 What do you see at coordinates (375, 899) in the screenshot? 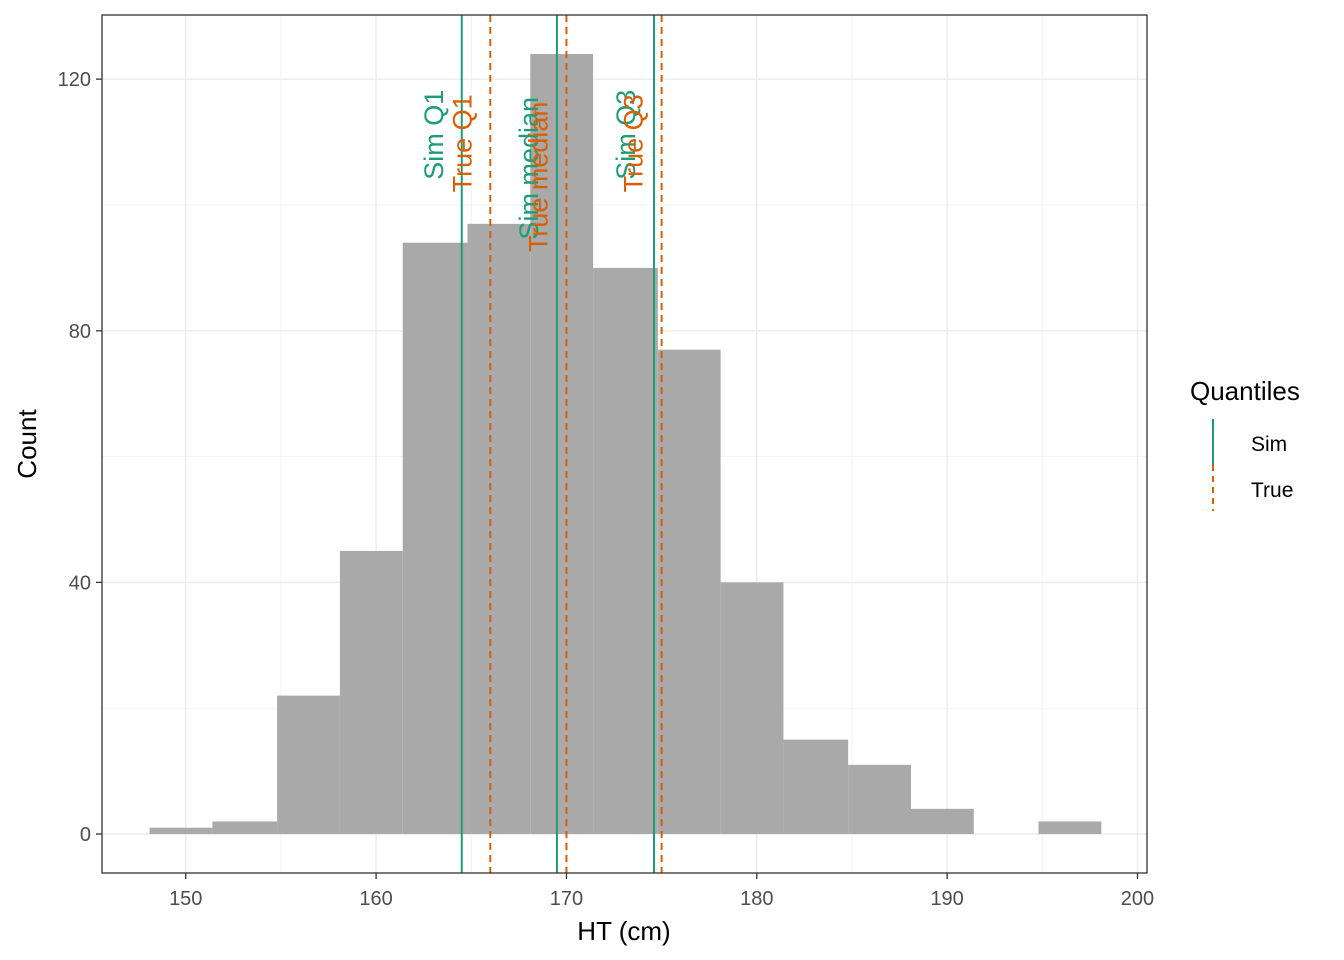
I see `x-tick-label: 160` at bounding box center [375, 899].